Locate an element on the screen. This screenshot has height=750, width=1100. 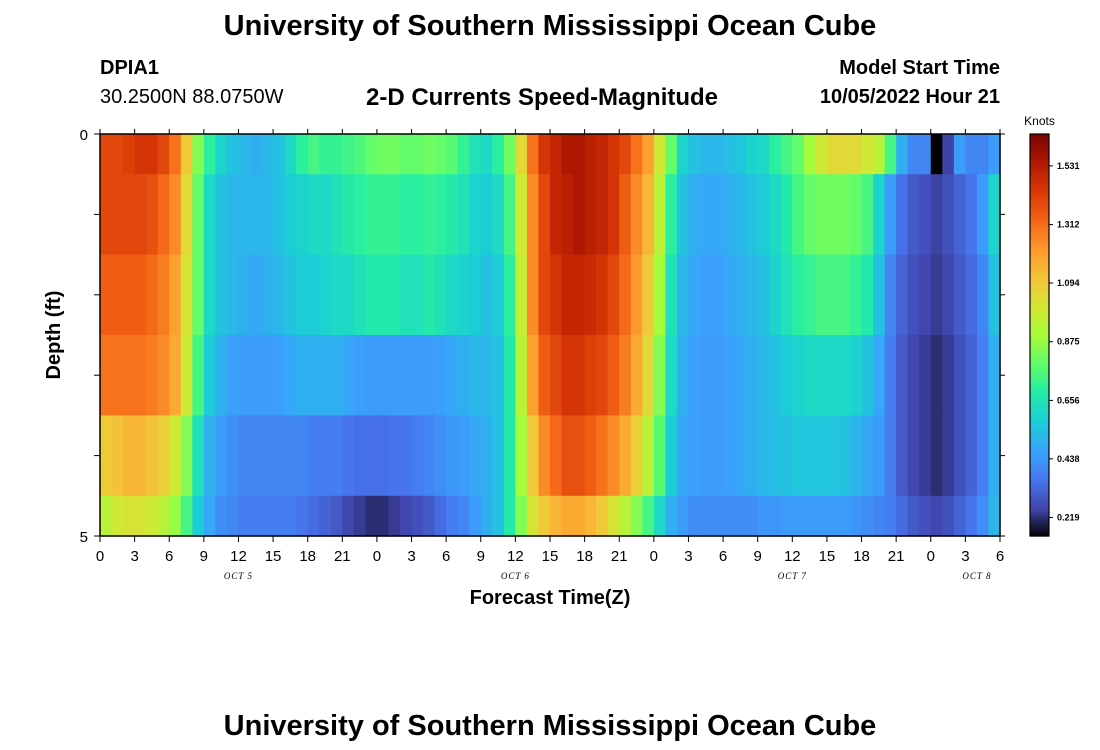
x-tick-label: 6 is located at coordinates (723, 556).